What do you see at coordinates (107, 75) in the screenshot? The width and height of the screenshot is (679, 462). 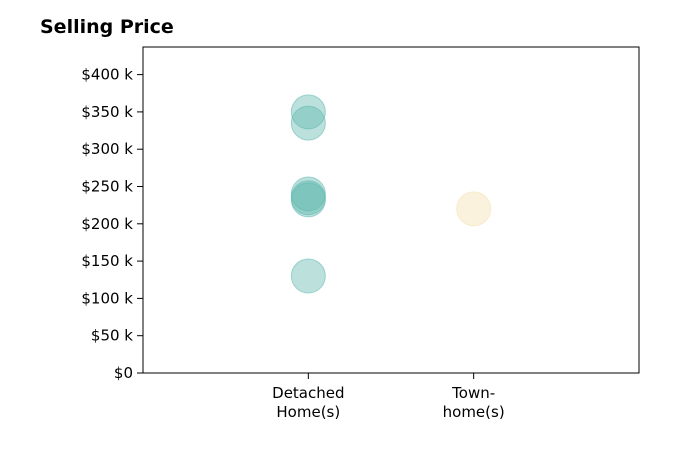 I see `y-tick-label: $400 k` at bounding box center [107, 75].